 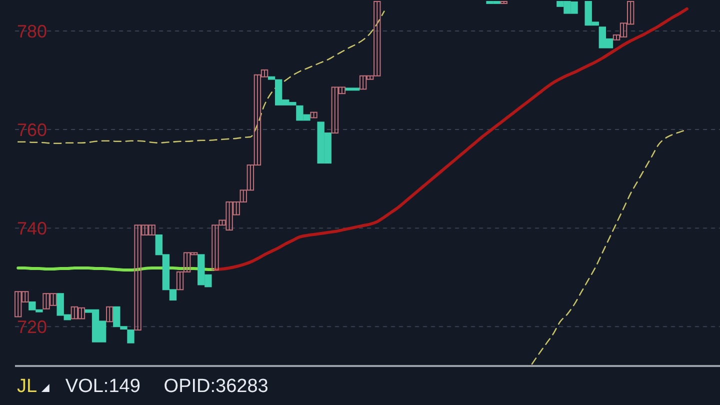 What do you see at coordinates (32, 130) in the screenshot?
I see `y-tick-label: 760` at bounding box center [32, 130].